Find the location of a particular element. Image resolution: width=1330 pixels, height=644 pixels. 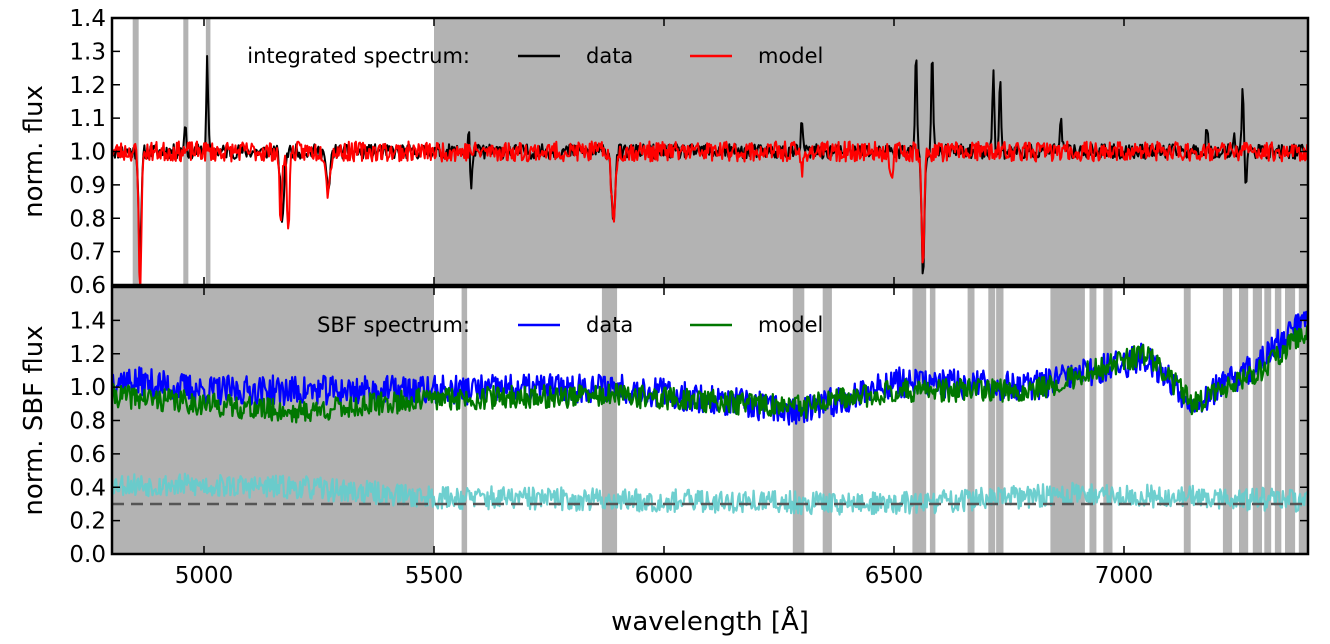

ytick-label-top-1: 0.7 is located at coordinates (87, 253).